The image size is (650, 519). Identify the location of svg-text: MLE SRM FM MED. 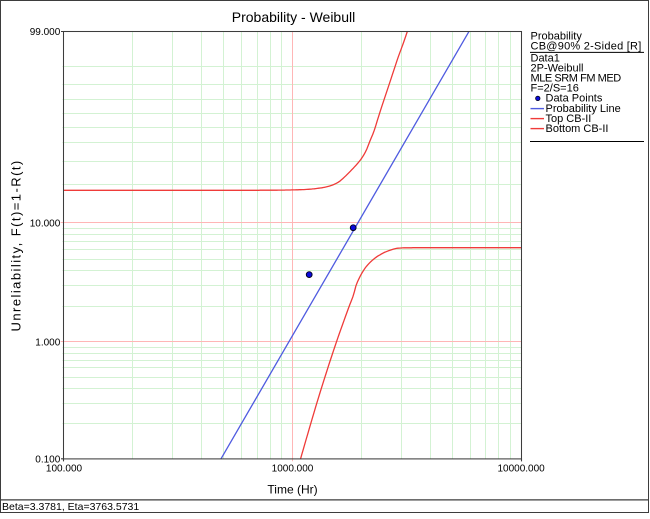
(576, 79).